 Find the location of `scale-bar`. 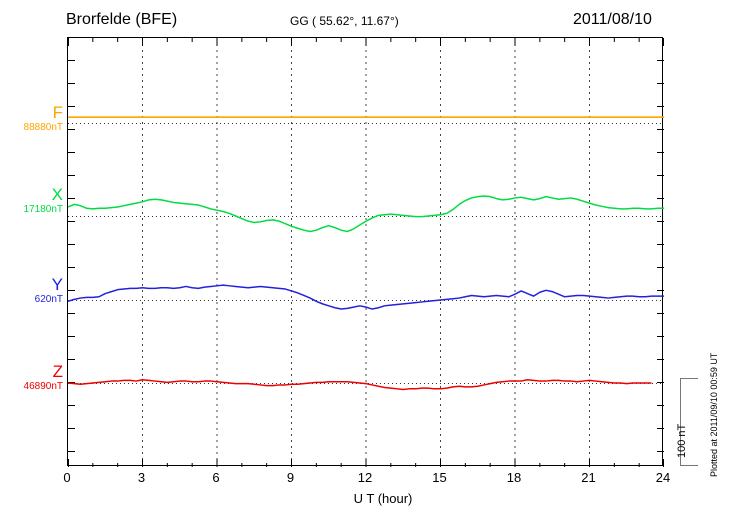

scale-bar is located at coordinates (685, 422).